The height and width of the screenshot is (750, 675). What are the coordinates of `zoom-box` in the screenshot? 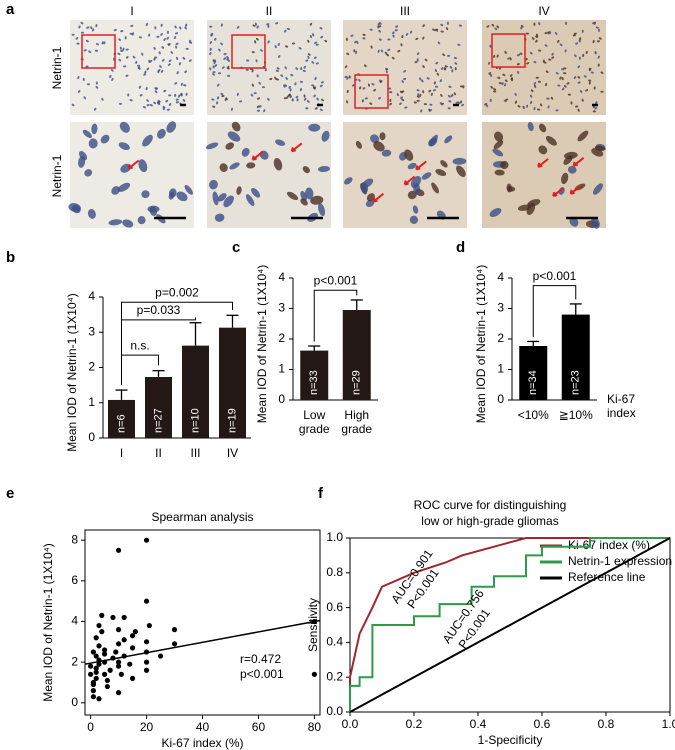 It's located at (98, 51).